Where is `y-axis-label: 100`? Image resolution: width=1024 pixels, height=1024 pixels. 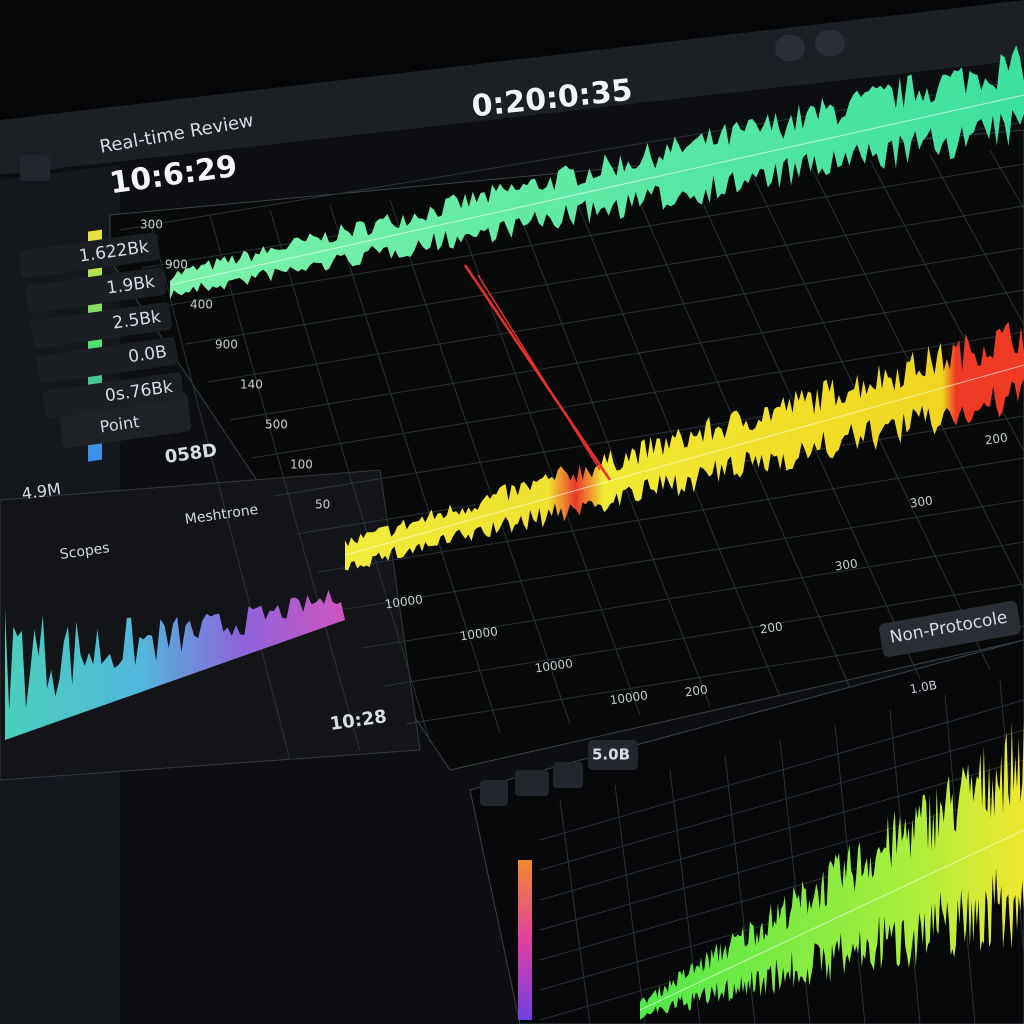 y-axis-label: 100 is located at coordinates (301, 465).